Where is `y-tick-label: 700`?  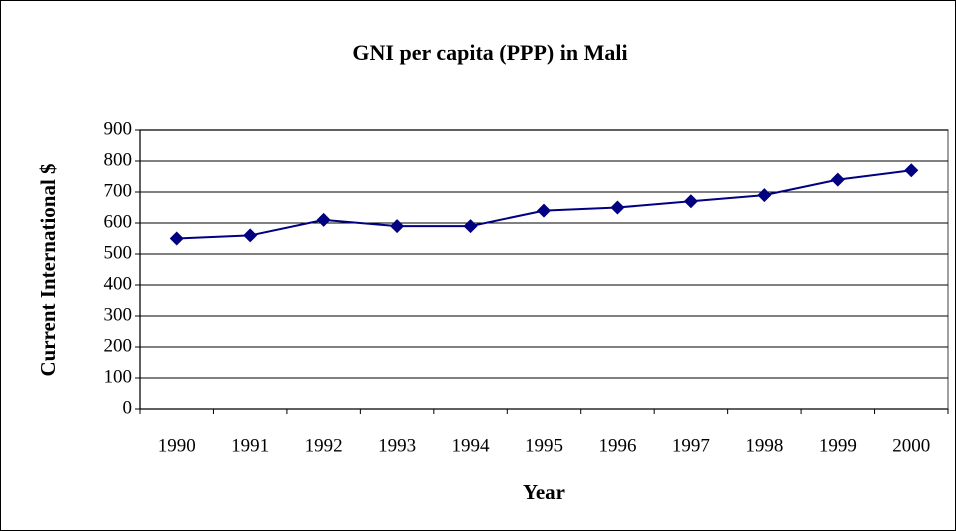 y-tick-label: 700 is located at coordinates (118, 190).